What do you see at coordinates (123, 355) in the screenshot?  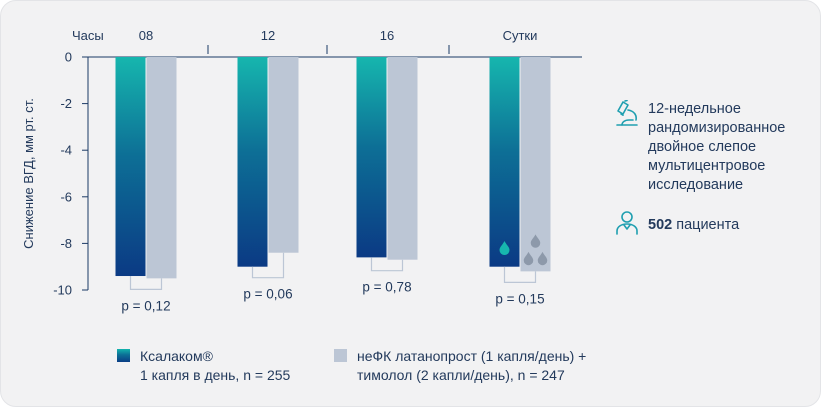 I see `legend-swatch-xalacom` at bounding box center [123, 355].